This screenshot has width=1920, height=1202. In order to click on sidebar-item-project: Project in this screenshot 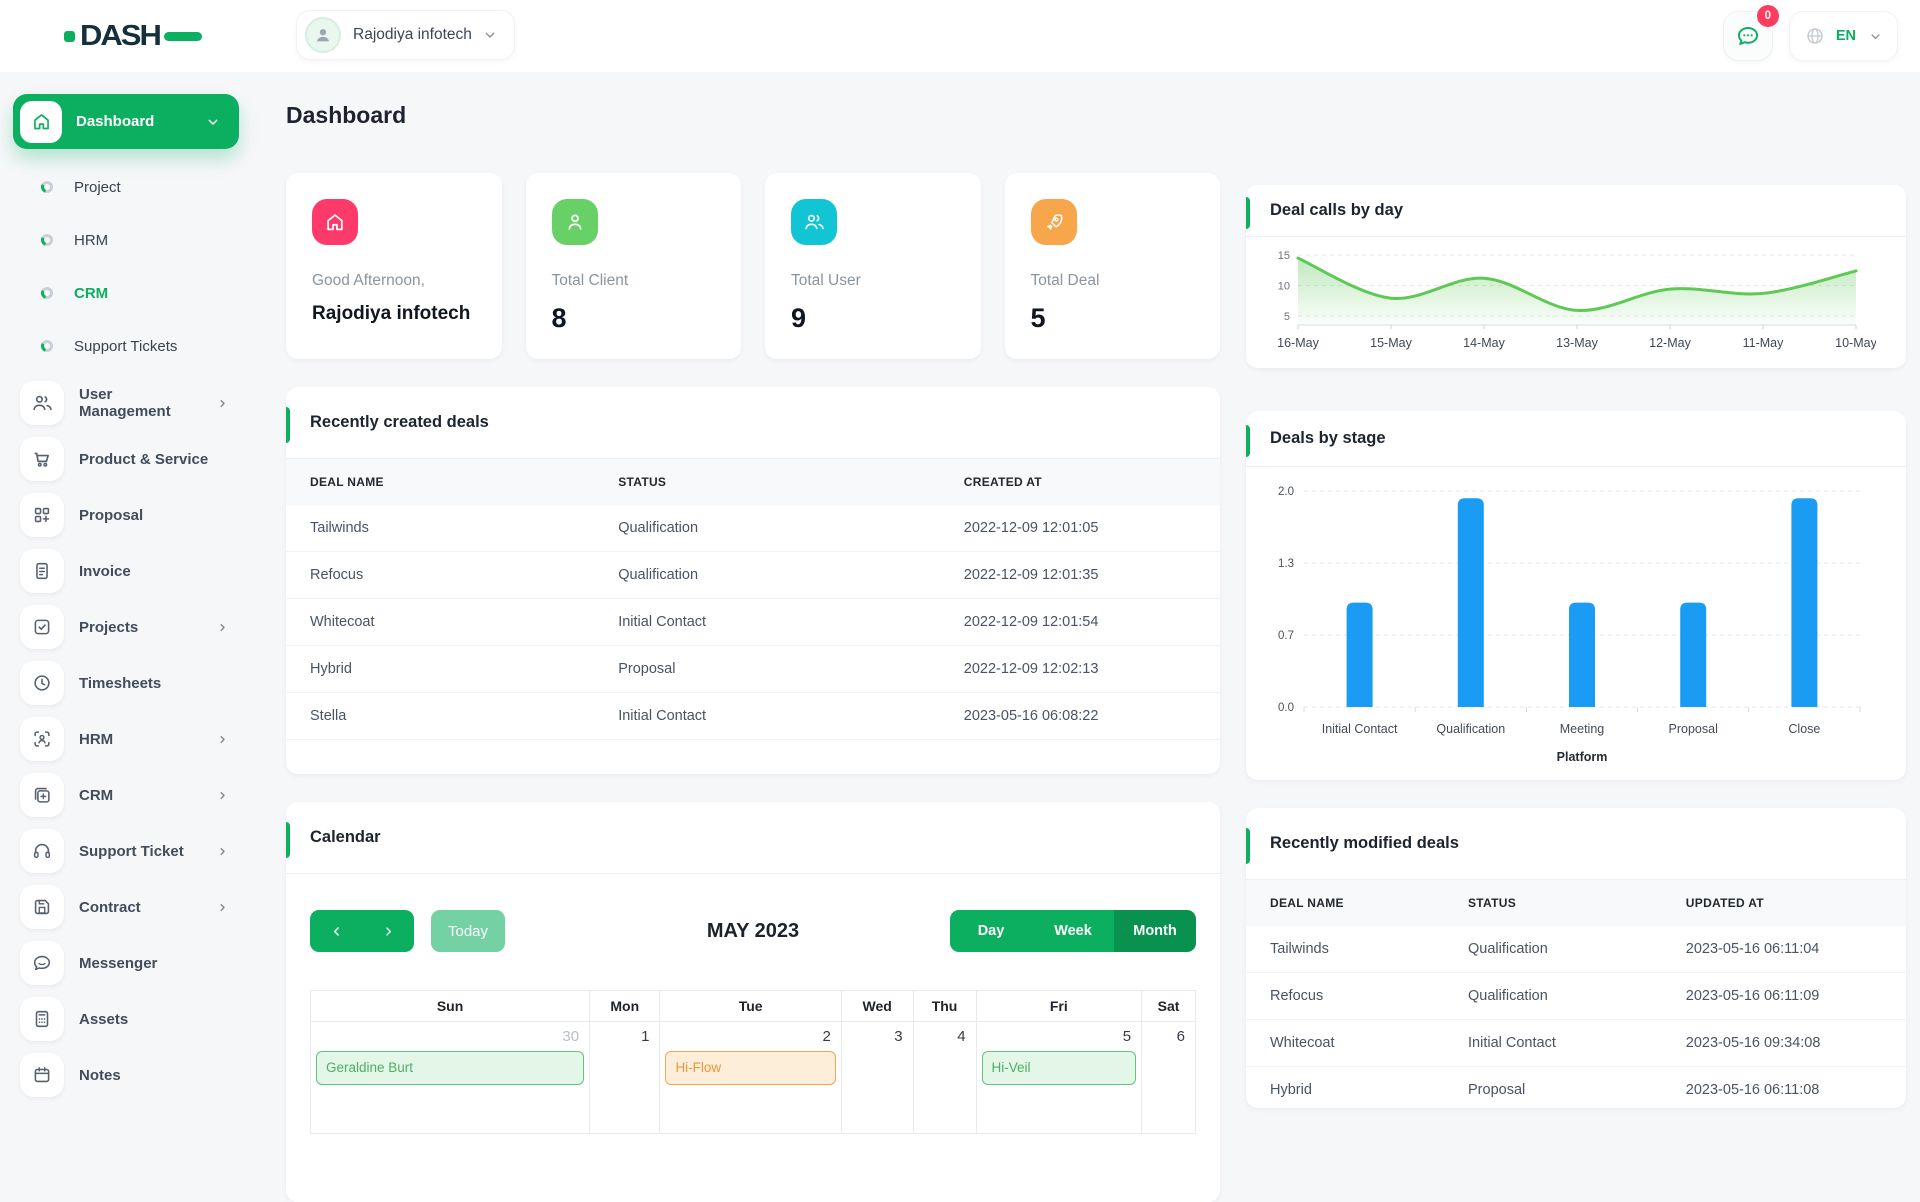, I will do `click(126, 187)`.